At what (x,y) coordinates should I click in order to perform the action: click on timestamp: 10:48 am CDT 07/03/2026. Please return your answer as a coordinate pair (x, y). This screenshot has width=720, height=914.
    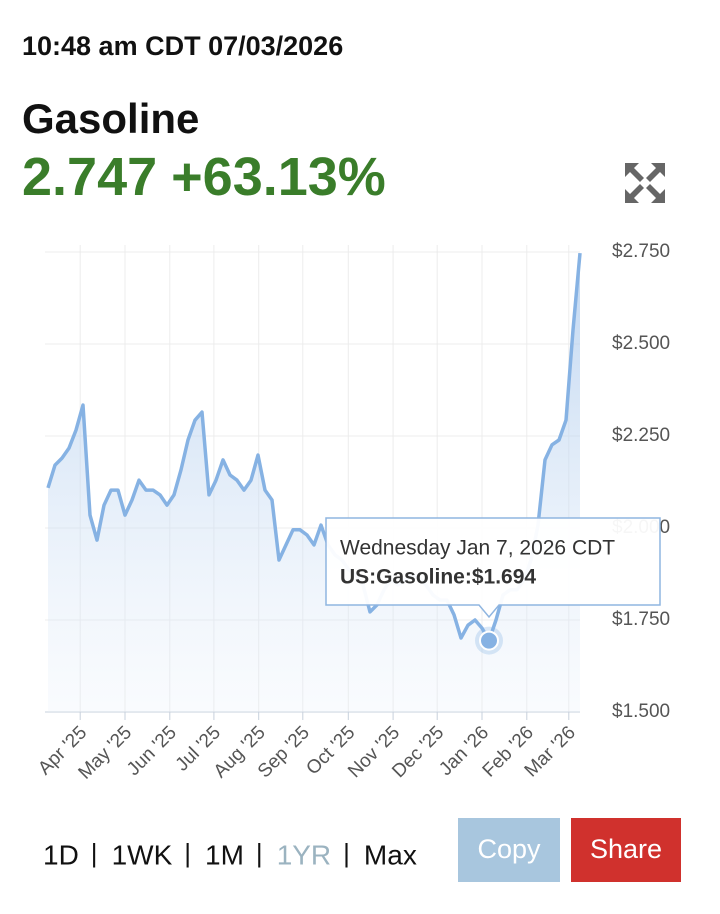
    Looking at the image, I should click on (182, 46).